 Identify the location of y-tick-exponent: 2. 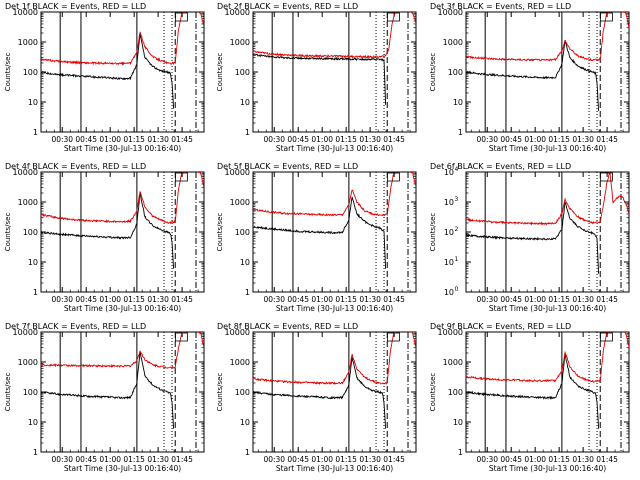
(457, 229).